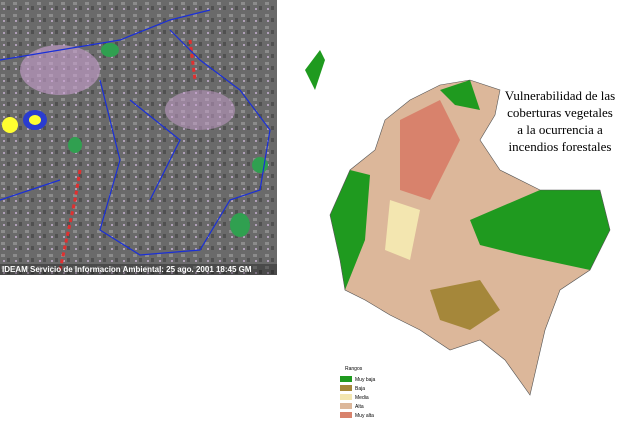 The image size is (635, 443). I want to click on legend-label: Baja, so click(360, 389).